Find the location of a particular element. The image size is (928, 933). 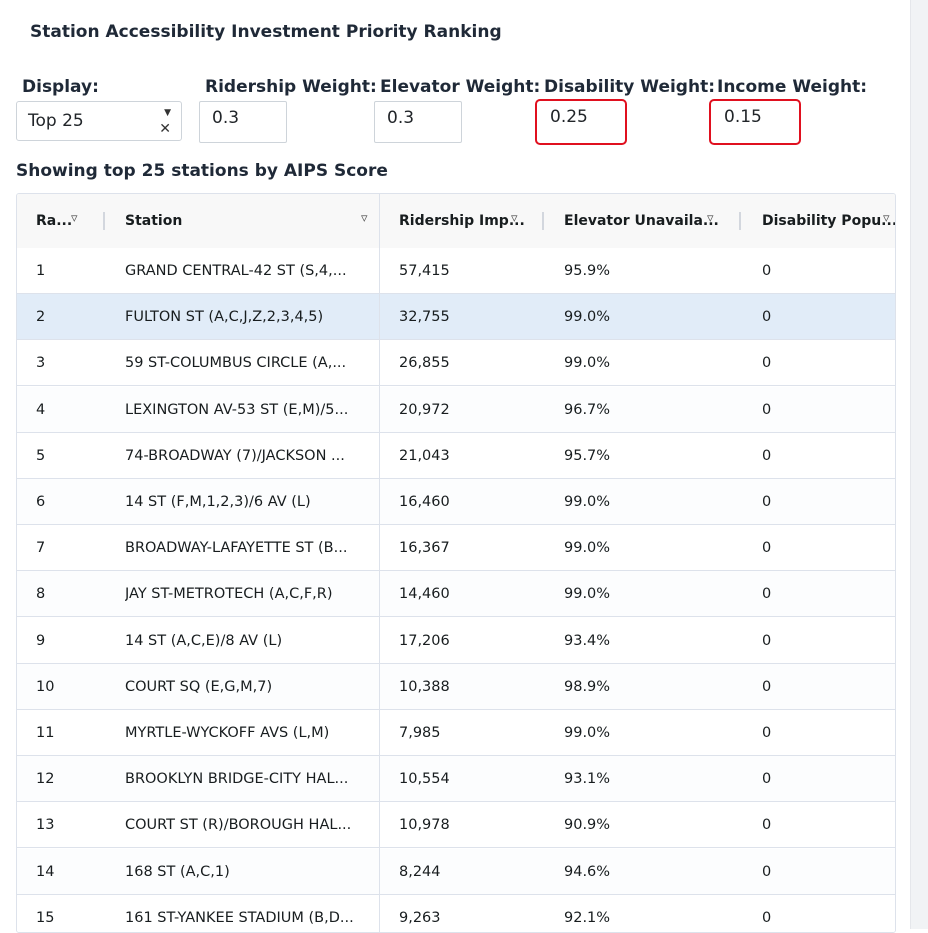

rank-cell: 13 is located at coordinates (45, 825).